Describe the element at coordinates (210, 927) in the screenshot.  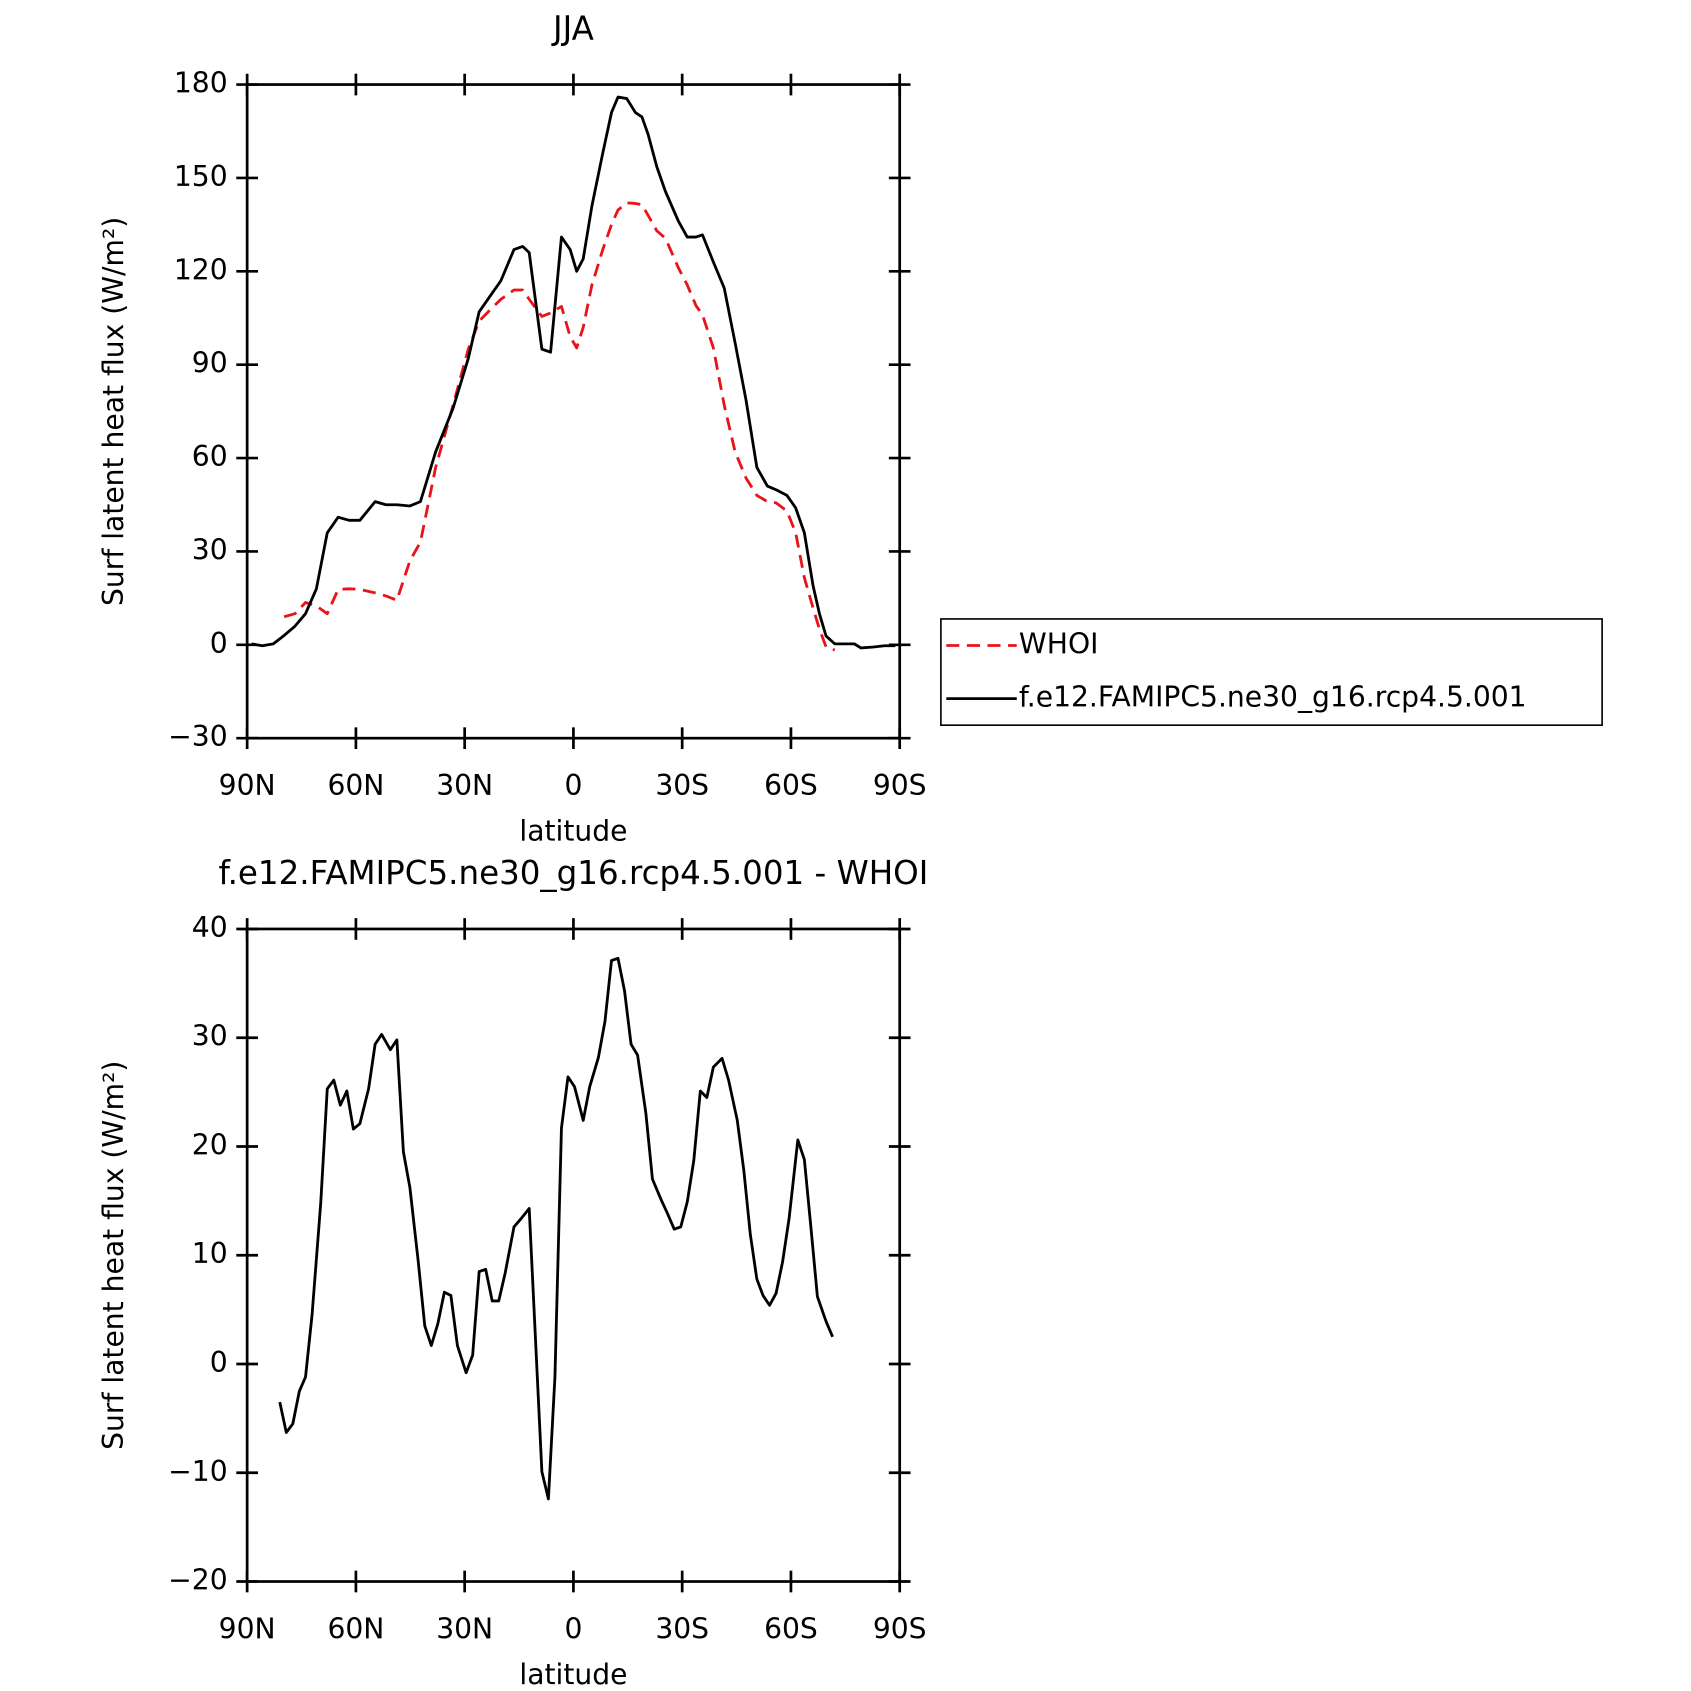
I see `y-tick-label: 40` at that location.